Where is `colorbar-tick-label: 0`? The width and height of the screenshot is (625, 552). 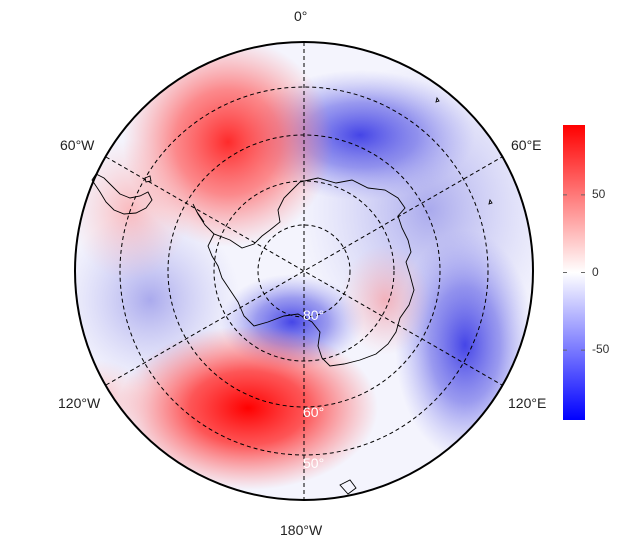 colorbar-tick-label: 0 is located at coordinates (595, 271).